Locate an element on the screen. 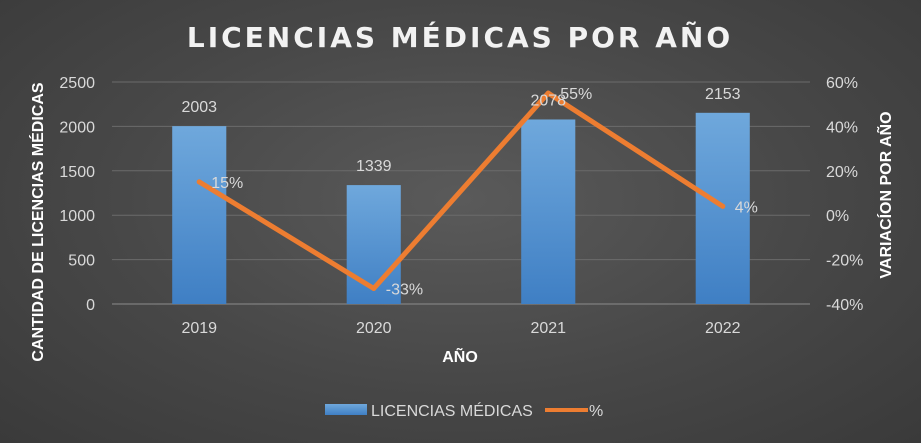  bar-value-label: 2153 is located at coordinates (723, 94).